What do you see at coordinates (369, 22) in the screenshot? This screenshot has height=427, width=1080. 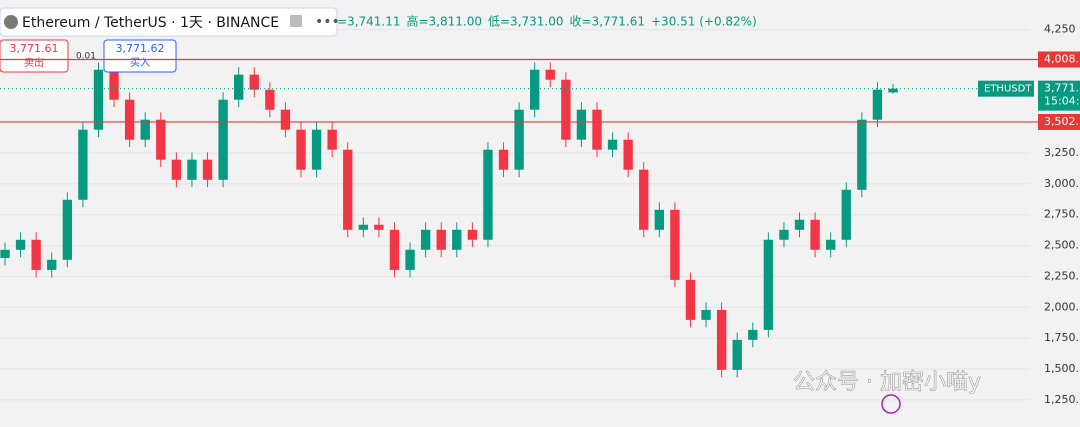 I see `ohlc-value: =3,741.11` at bounding box center [369, 22].